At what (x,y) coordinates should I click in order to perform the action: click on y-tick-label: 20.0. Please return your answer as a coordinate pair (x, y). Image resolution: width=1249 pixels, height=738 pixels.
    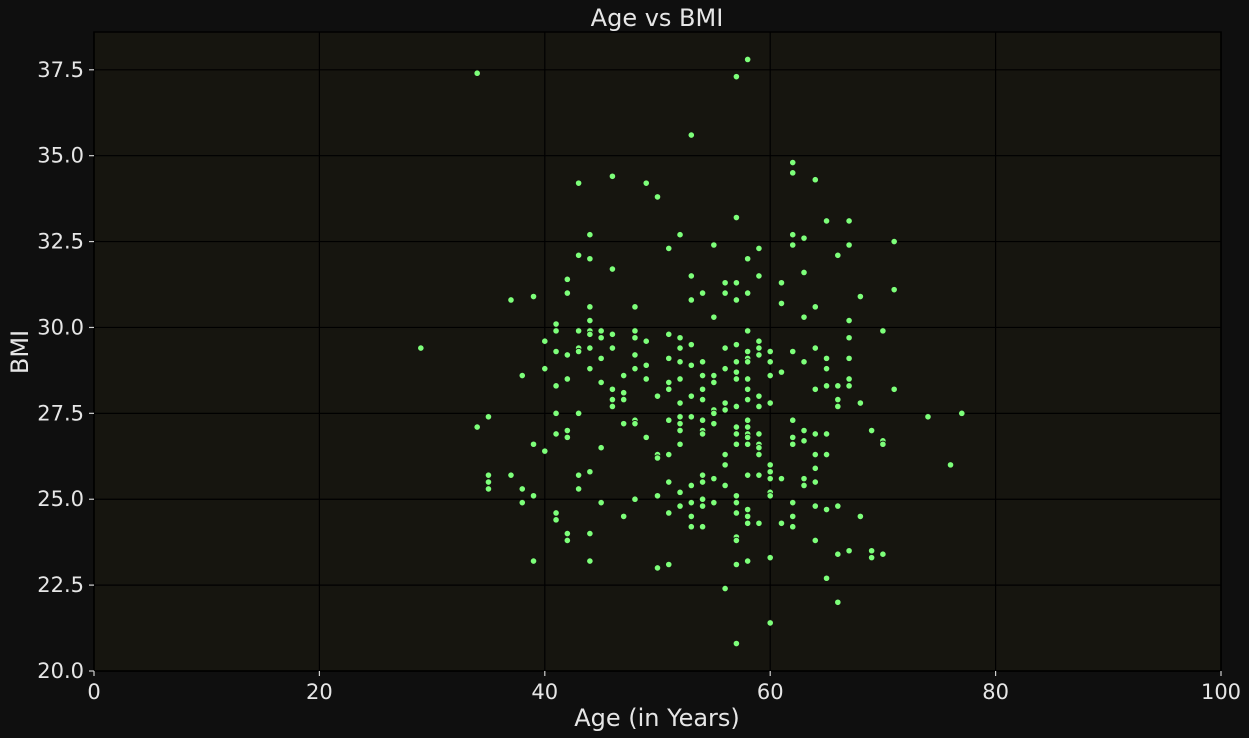
    Looking at the image, I should click on (60, 671).